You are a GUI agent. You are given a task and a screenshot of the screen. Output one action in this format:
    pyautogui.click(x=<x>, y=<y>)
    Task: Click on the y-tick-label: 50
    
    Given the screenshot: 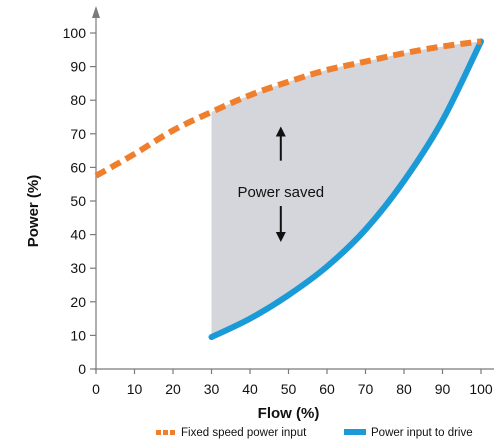 What is the action you would take?
    pyautogui.click(x=78, y=201)
    